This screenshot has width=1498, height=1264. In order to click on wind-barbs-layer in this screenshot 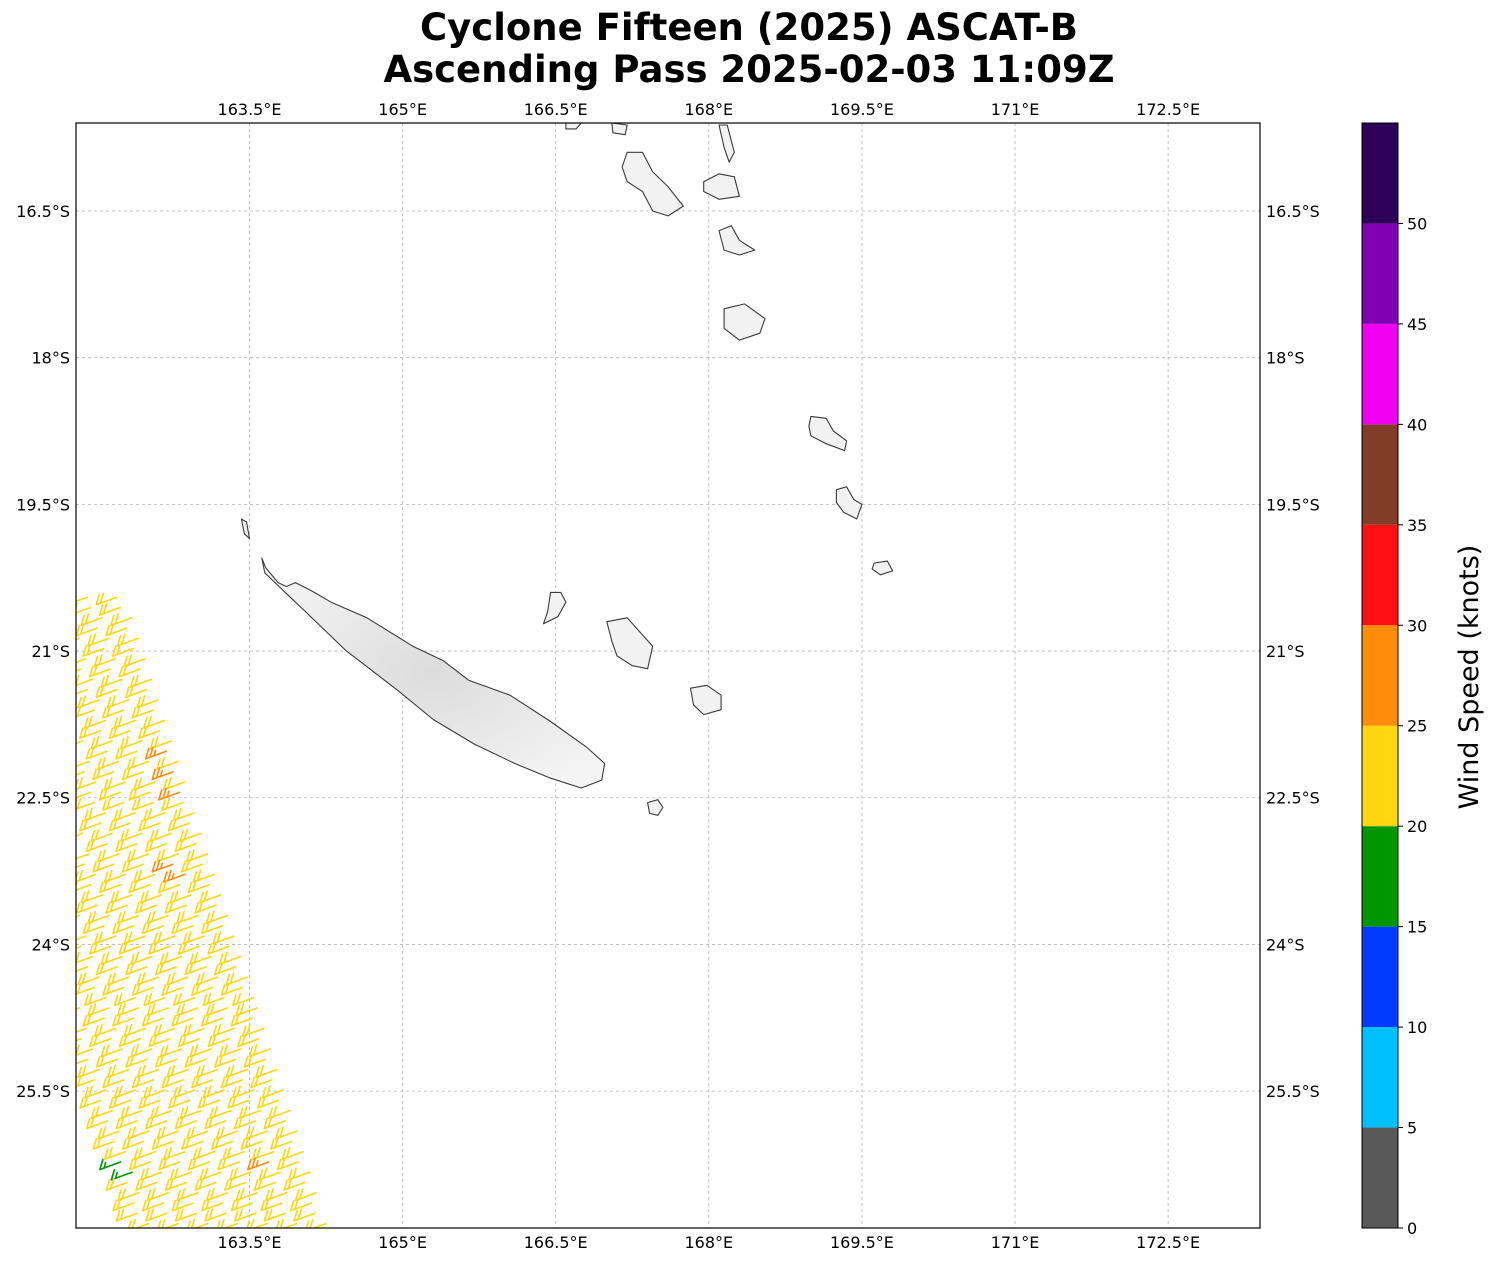, I will do `click(201, 910)`.